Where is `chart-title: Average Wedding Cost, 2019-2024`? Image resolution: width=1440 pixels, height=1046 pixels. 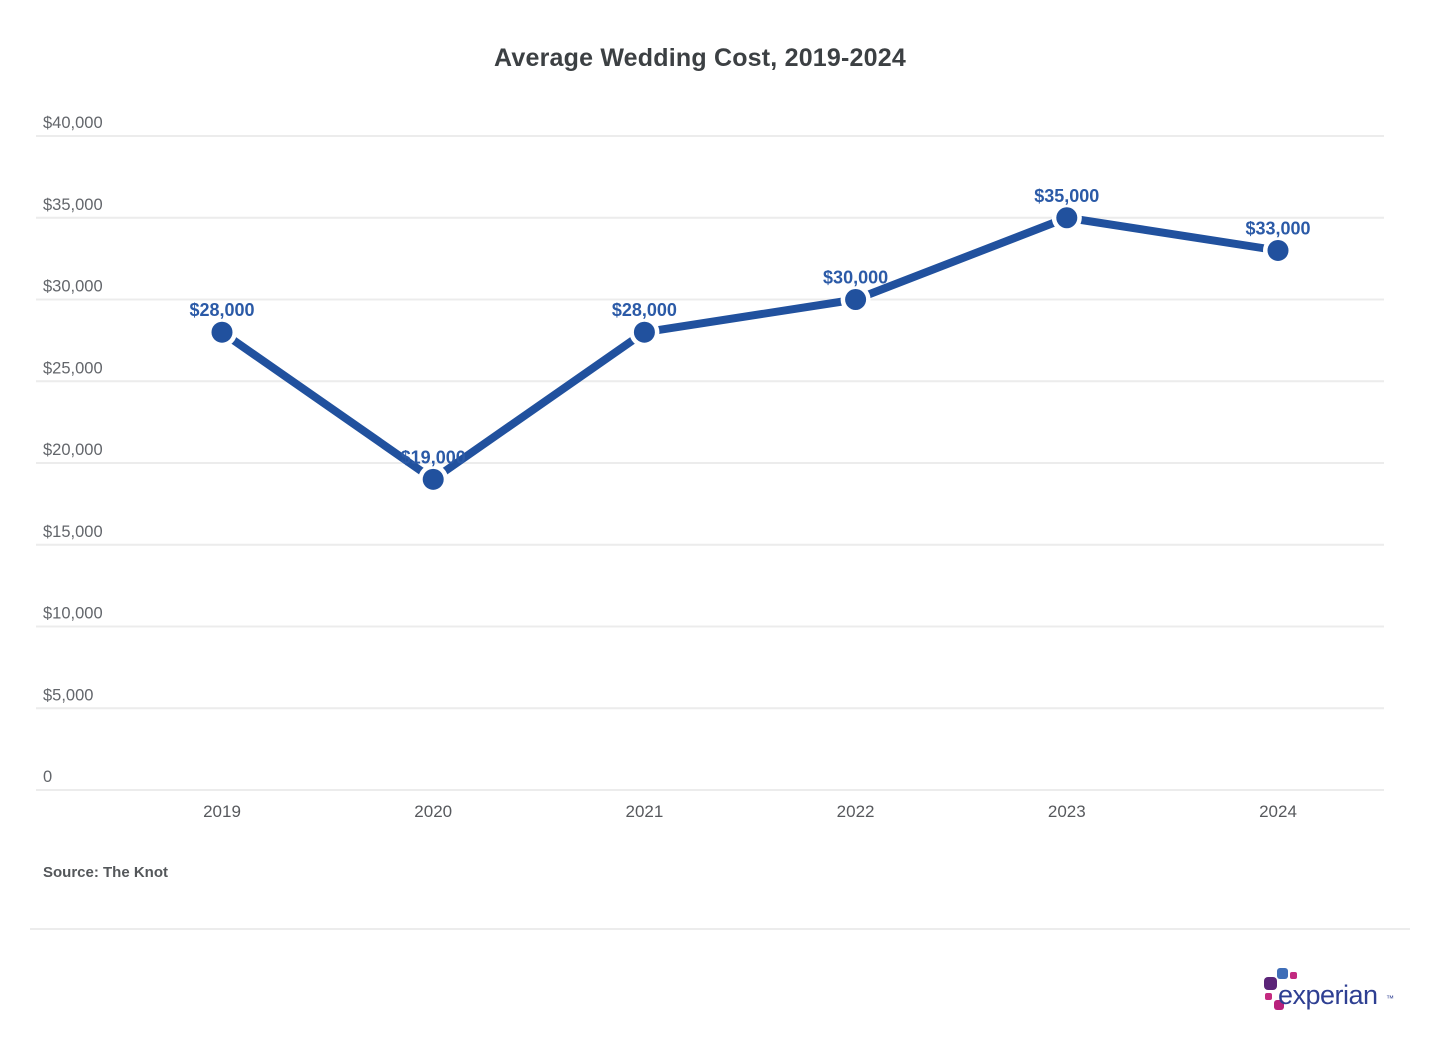 chart-title: Average Wedding Cost, 2019-2024 is located at coordinates (700, 58).